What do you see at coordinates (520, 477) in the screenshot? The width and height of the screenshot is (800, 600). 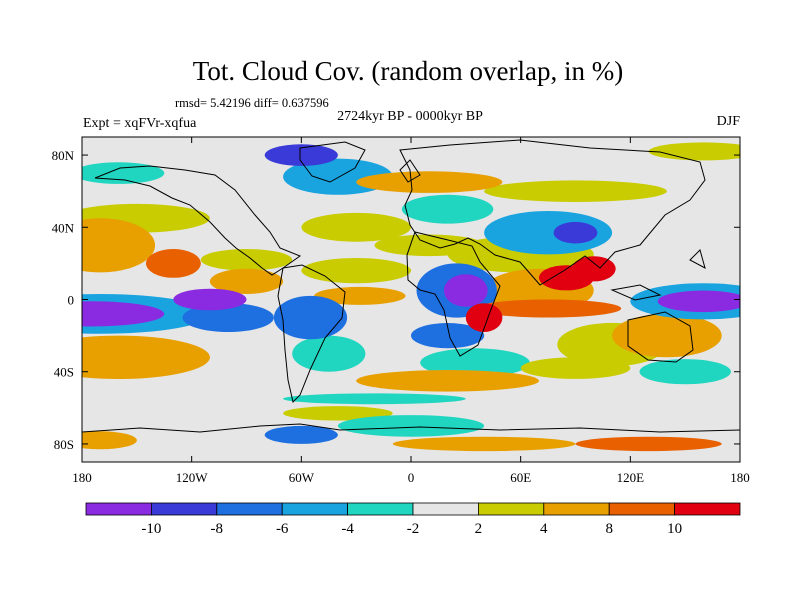 I see `x-tick-label-4: 60E` at bounding box center [520, 477].